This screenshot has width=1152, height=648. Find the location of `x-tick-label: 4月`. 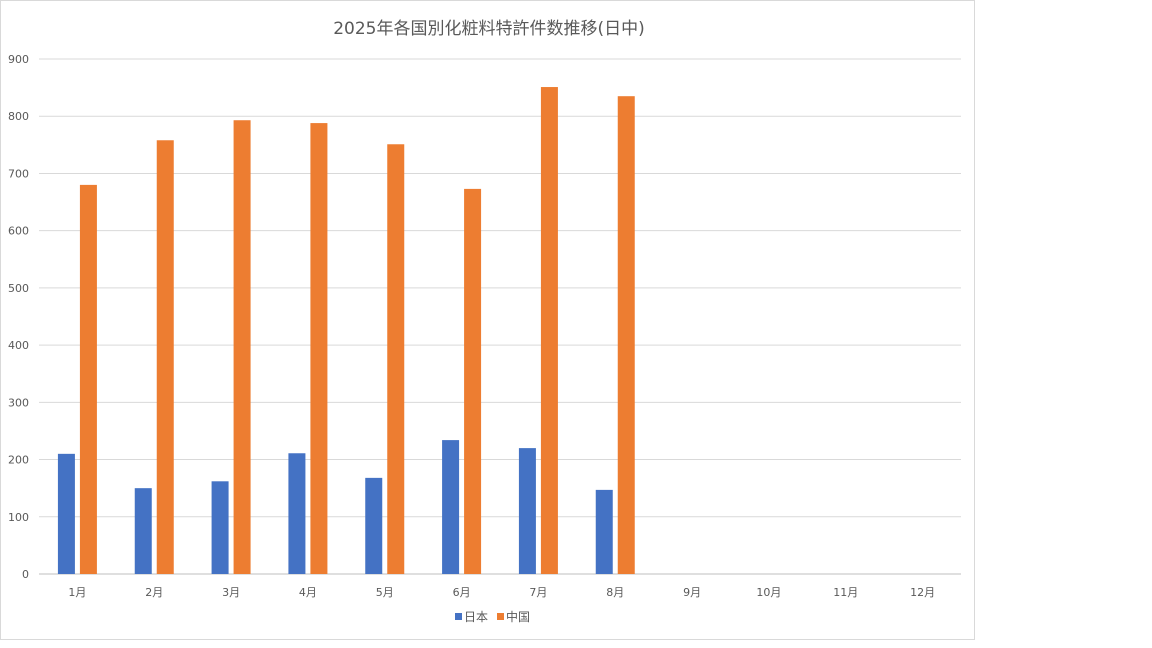

x-tick-label: 4月 is located at coordinates (308, 592).